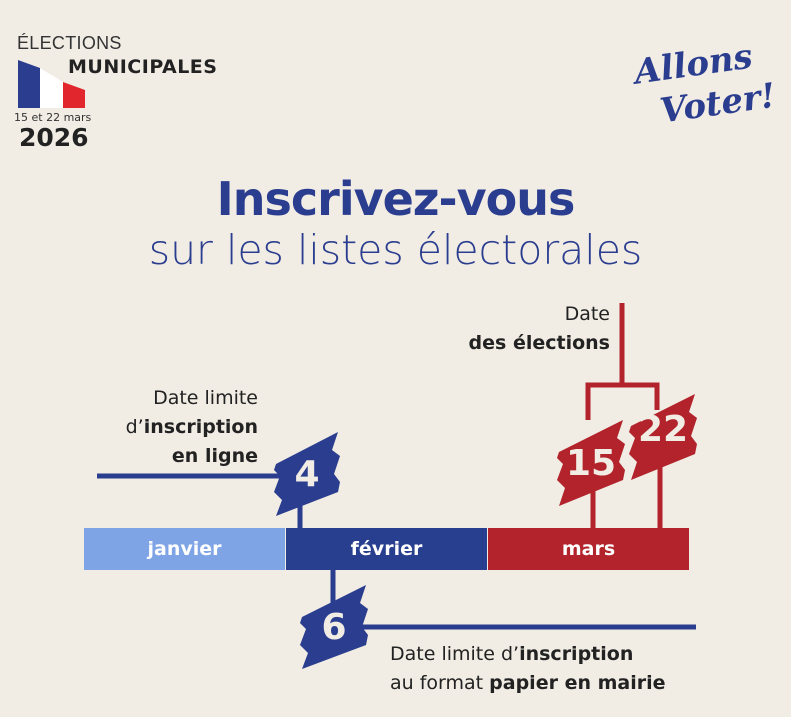  Describe the element at coordinates (576, 654) in the screenshot. I see `paper-line1-bold: inscription` at that location.